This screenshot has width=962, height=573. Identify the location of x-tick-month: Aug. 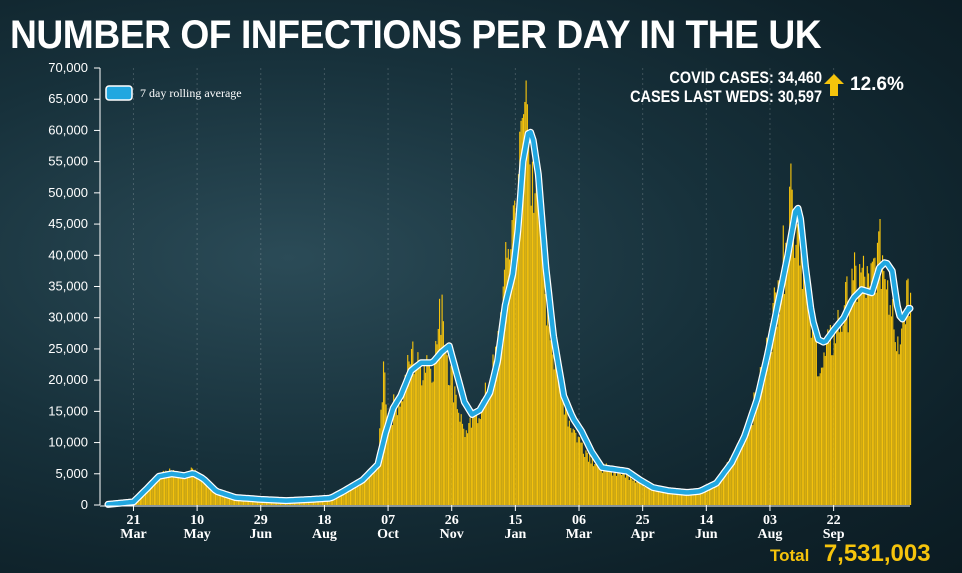
(770, 534).